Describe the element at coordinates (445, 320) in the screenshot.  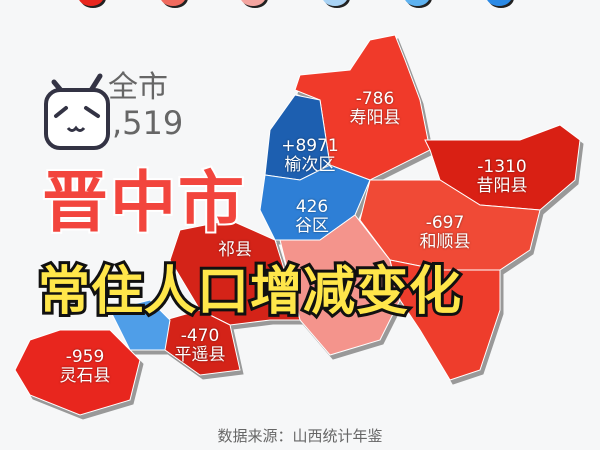
I see `region-zuoquan` at that location.